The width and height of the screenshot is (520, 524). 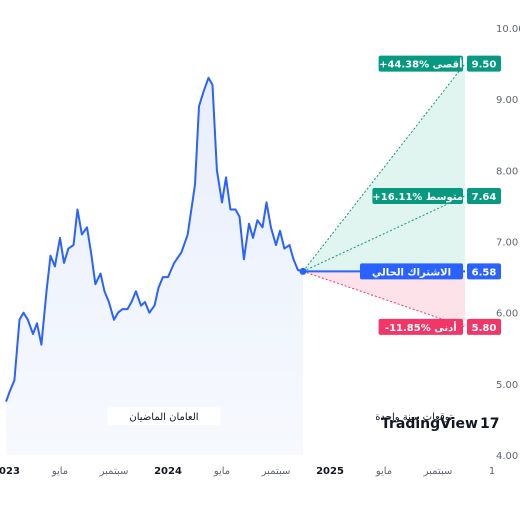 I want to click on min-badge-value: 5.80, so click(x=484, y=328).